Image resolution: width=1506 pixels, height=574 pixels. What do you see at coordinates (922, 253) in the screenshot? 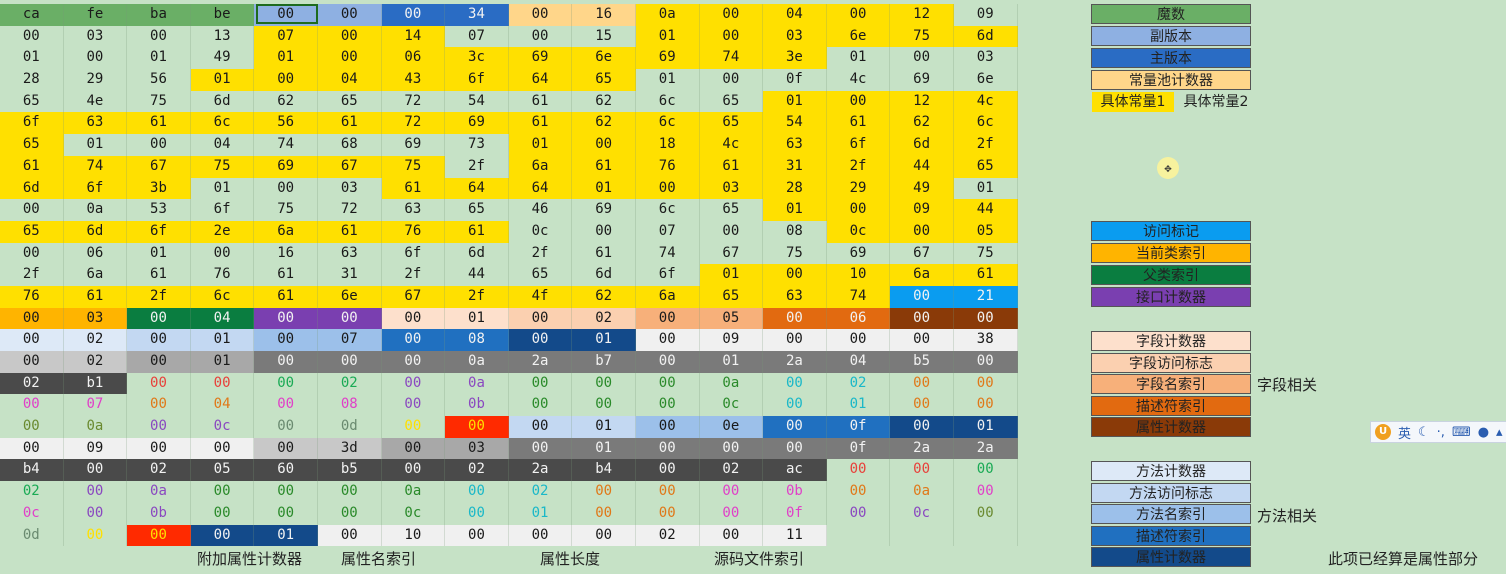
I see `hex-cell: 67` at bounding box center [922, 253].